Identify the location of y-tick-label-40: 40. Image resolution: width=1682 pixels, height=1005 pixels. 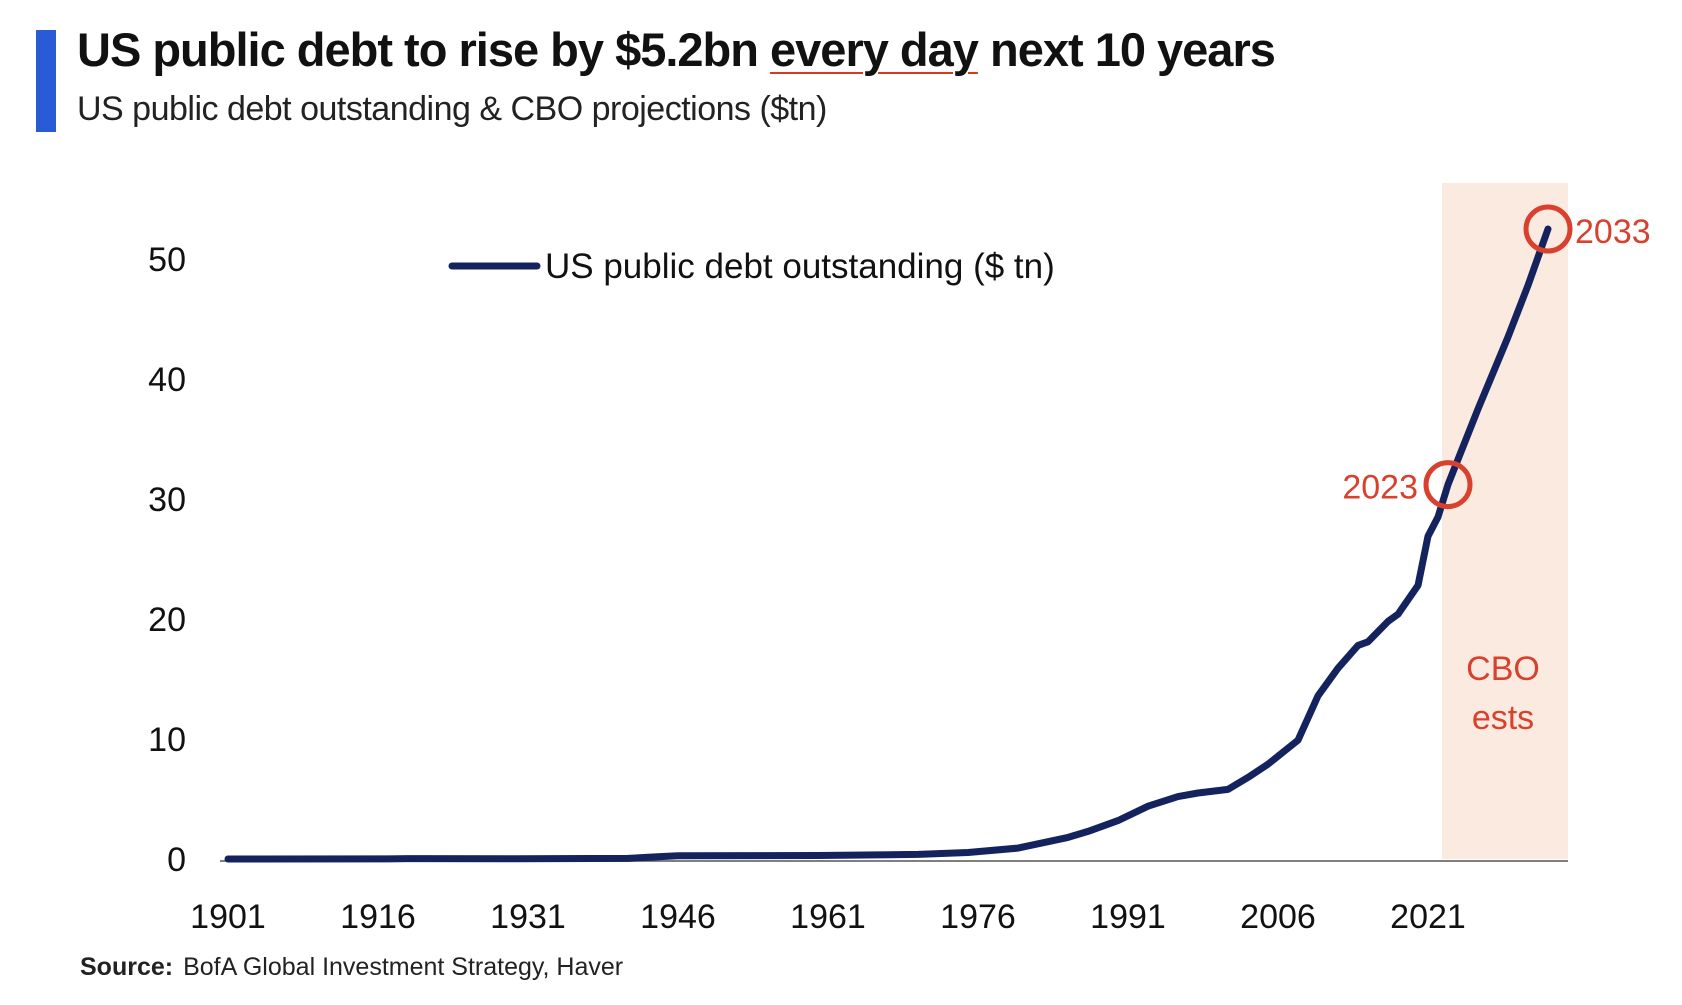
(167, 380).